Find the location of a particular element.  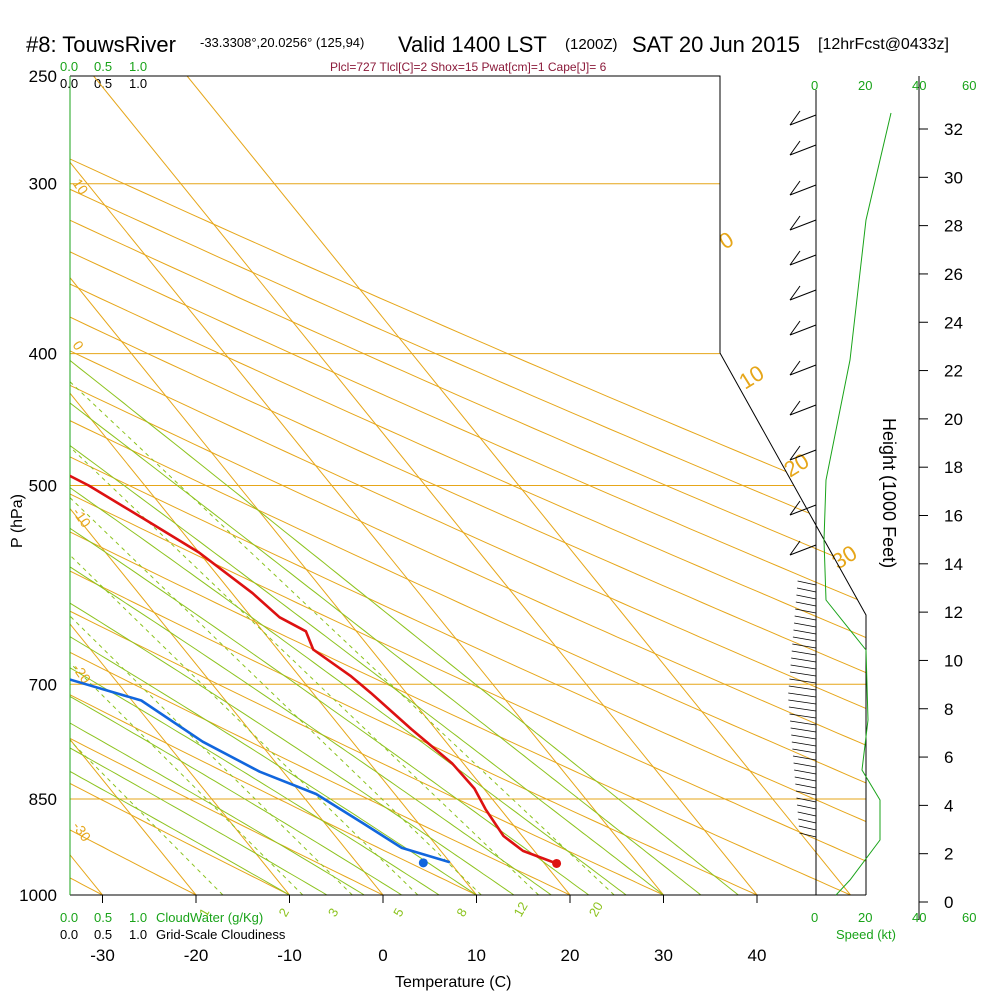

surface-dewpoint-dot is located at coordinates (423, 863).